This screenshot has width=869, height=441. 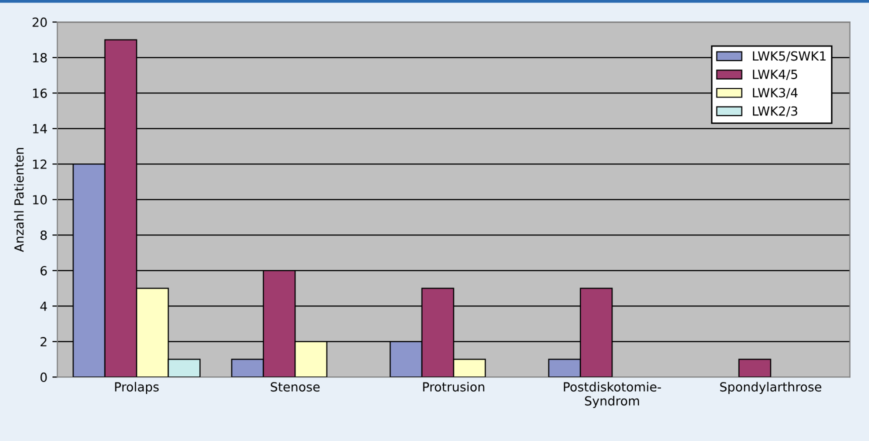 What do you see at coordinates (43, 341) in the screenshot?
I see `y-tick-label: 2` at bounding box center [43, 341].